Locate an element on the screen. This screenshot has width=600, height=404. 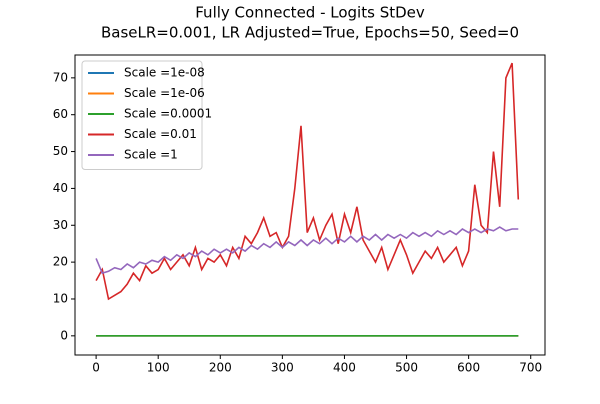
y-tick-label: 30 is located at coordinates (60, 225).